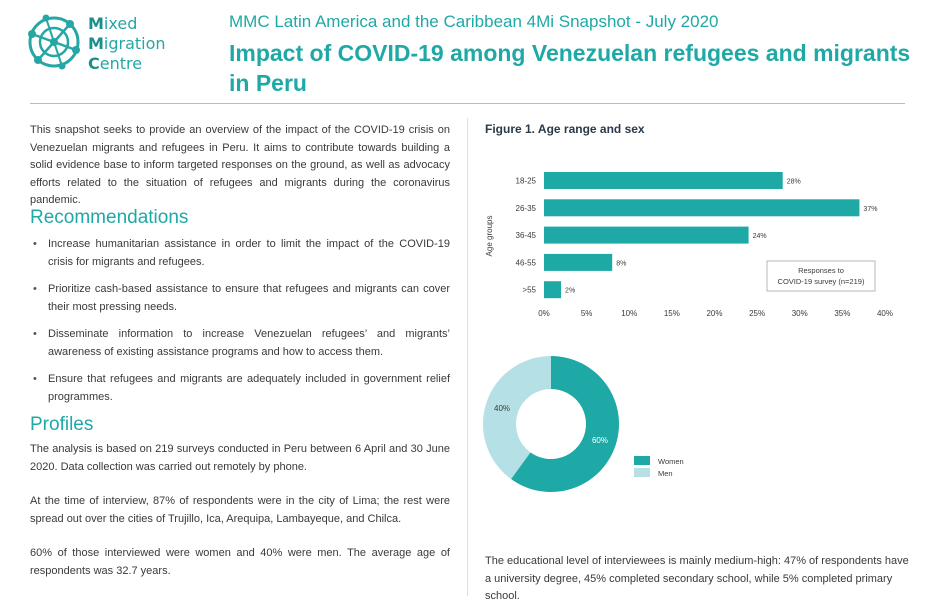 Image resolution: width=943 pixels, height=602 pixels. What do you see at coordinates (54, 42) in the screenshot?
I see `globe-network-icon` at bounding box center [54, 42].